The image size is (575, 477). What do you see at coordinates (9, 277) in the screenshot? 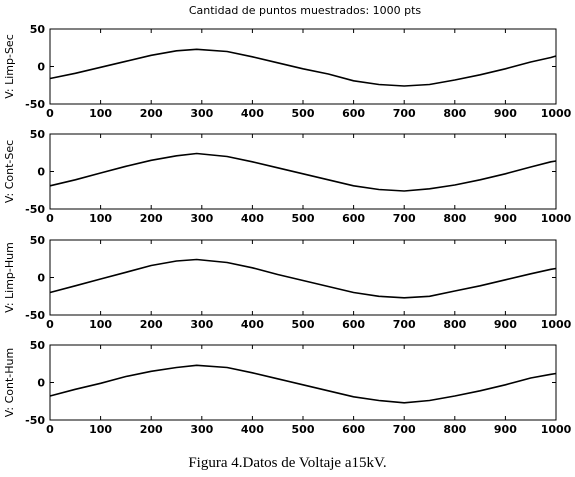
I see `y-axis-label: V: Limp-Hum` at bounding box center [9, 277].